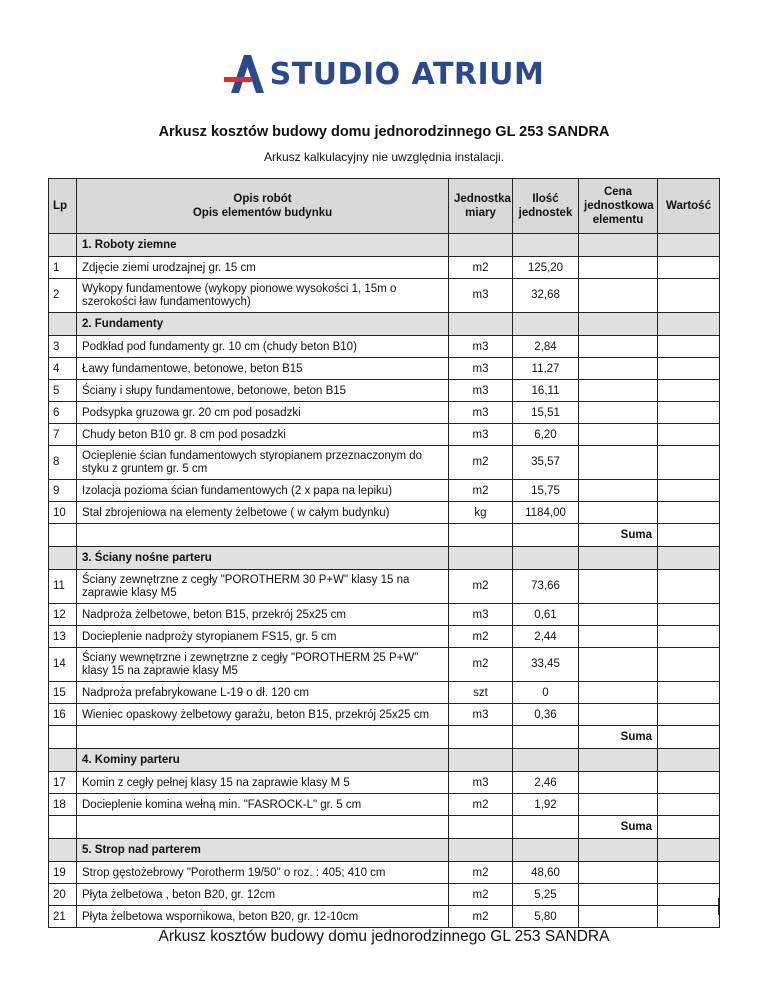 The width and height of the screenshot is (768, 994). I want to click on row-number: 5, so click(62, 390).